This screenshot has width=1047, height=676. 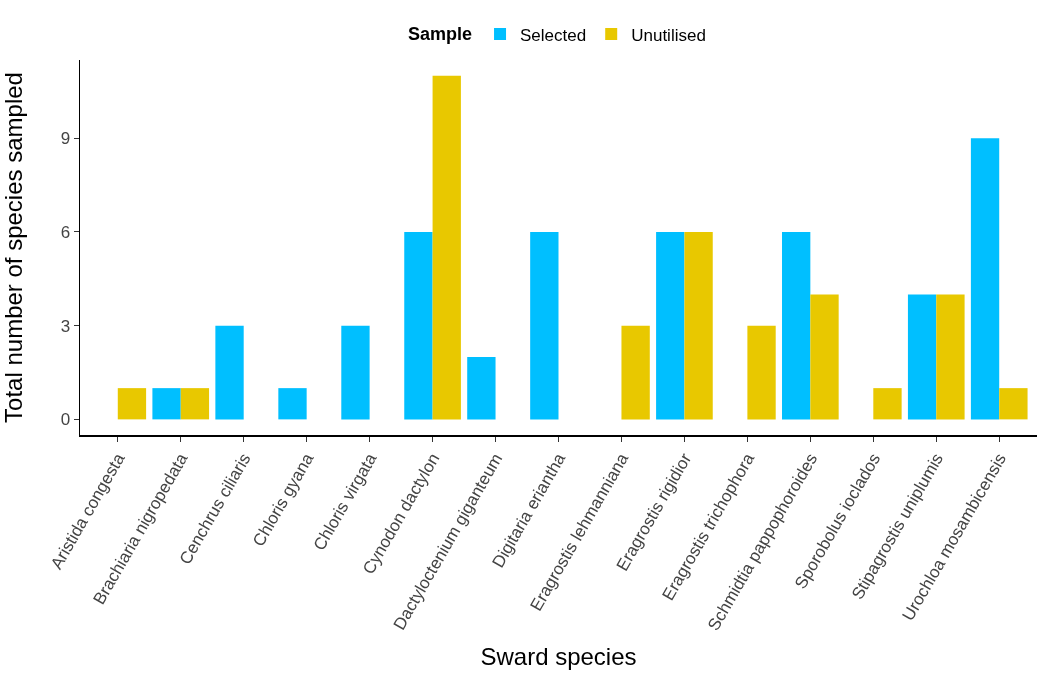 What do you see at coordinates (553, 35) in the screenshot?
I see `legend-label: Selected` at bounding box center [553, 35].